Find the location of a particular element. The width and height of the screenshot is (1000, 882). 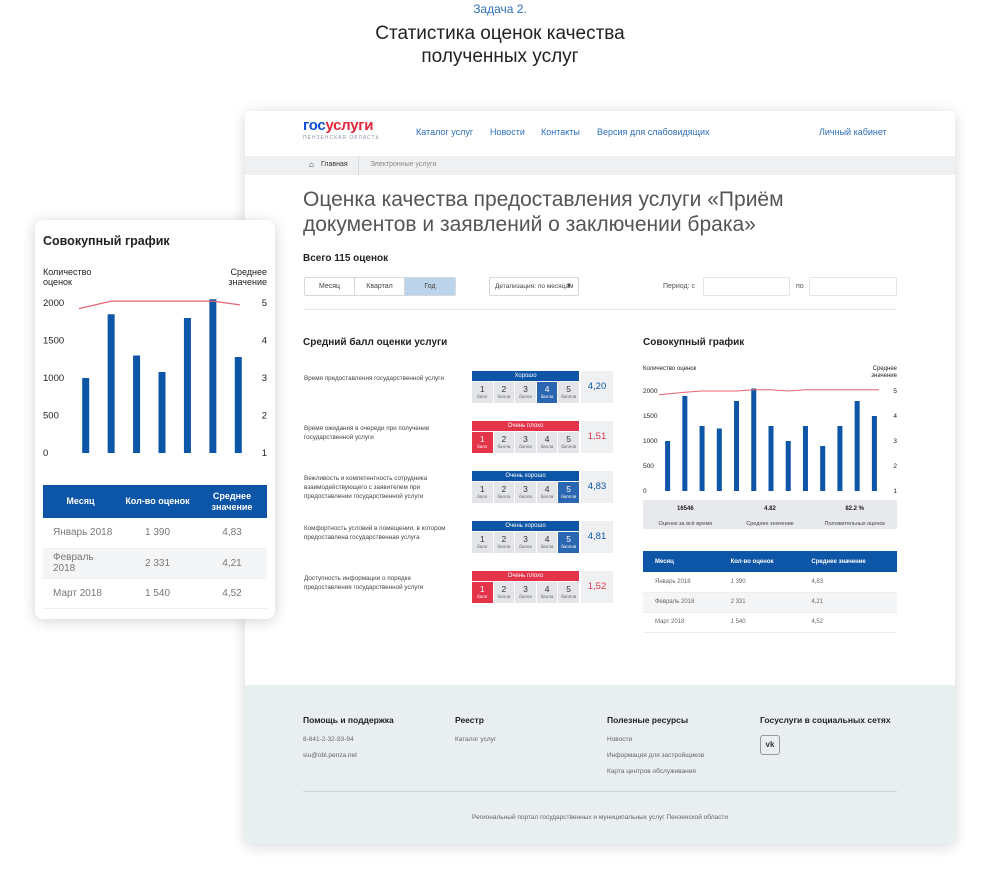

table-cell: Март 2018 is located at coordinates (80, 593).